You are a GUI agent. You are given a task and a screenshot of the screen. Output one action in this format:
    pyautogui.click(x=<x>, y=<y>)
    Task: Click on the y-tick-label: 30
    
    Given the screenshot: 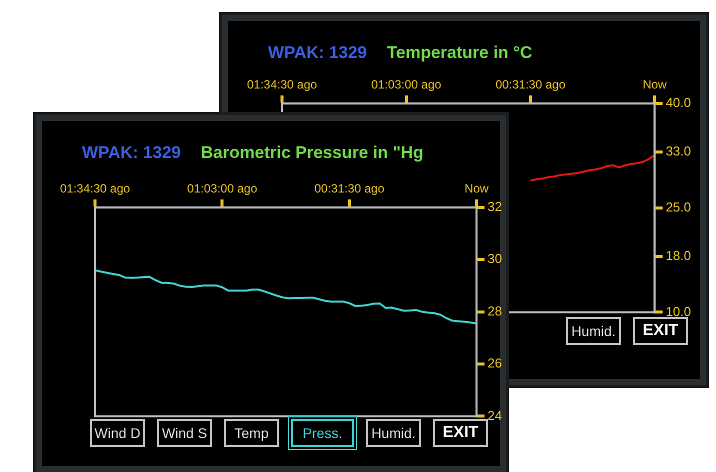 What is the action you would take?
    pyautogui.click(x=495, y=258)
    